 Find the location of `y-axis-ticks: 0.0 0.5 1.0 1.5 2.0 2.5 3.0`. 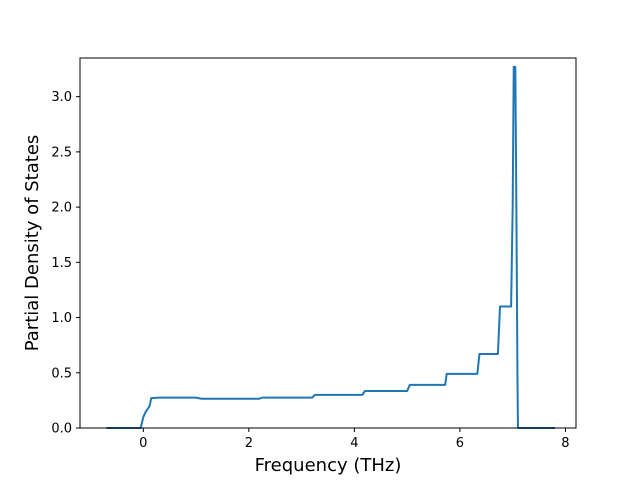

y-axis-ticks: 0.0 0.5 1.0 1.5 2.0 2.5 3.0 is located at coordinates (65, 263).